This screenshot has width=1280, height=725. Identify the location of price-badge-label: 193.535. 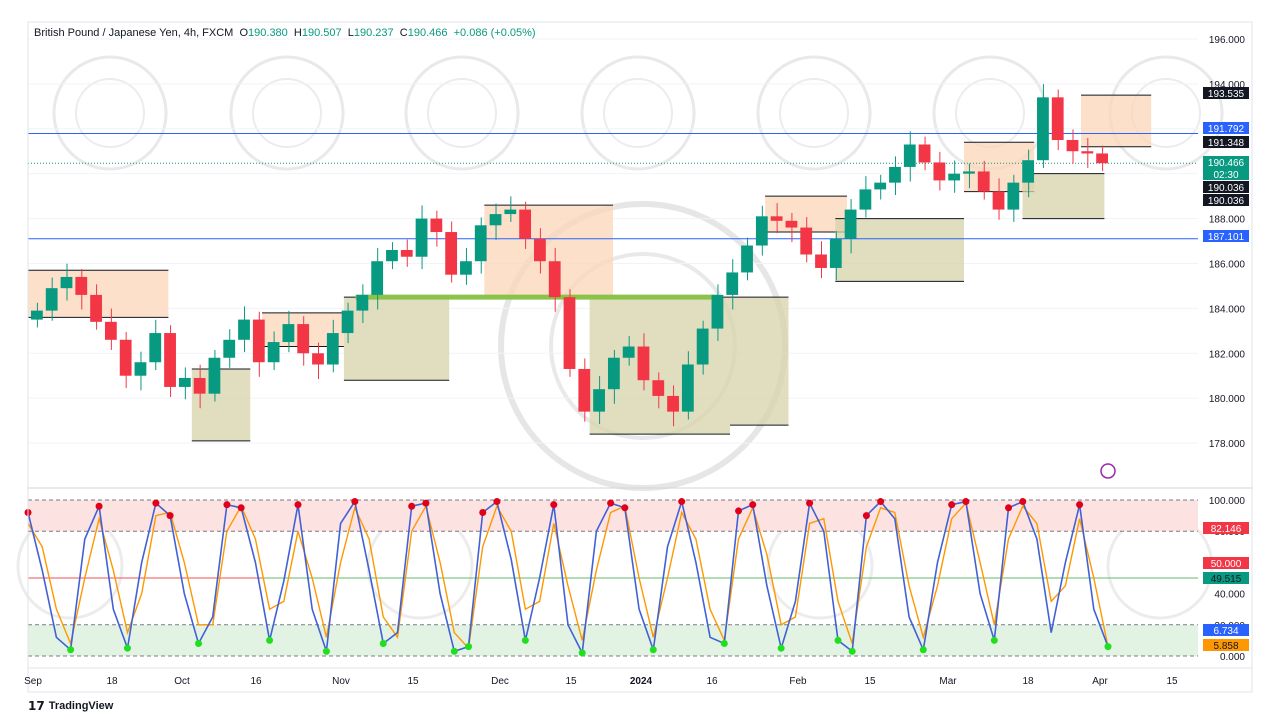
(1226, 94).